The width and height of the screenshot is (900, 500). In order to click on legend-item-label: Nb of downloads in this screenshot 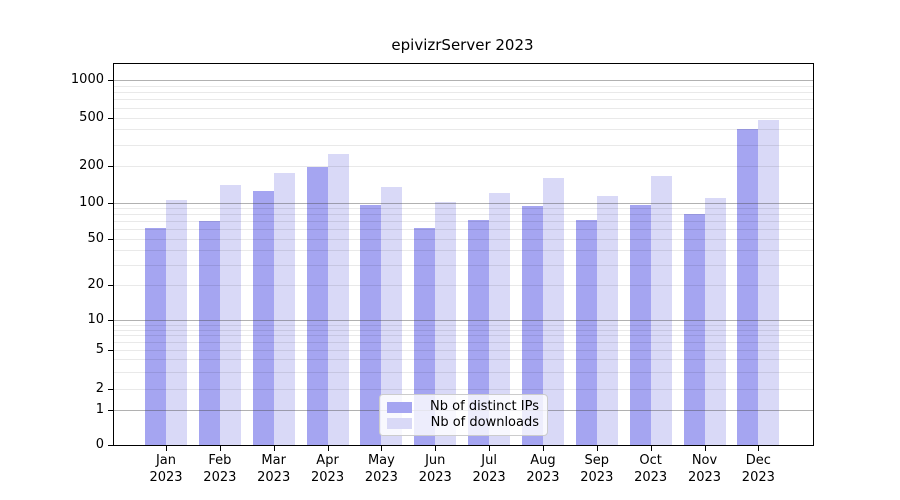, I will do `click(484, 422)`.